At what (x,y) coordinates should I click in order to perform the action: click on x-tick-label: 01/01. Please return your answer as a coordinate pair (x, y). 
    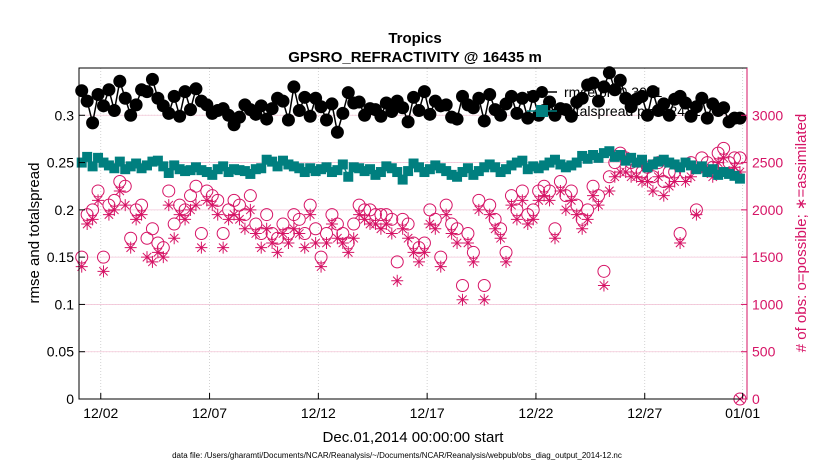
    Looking at the image, I should click on (742, 413).